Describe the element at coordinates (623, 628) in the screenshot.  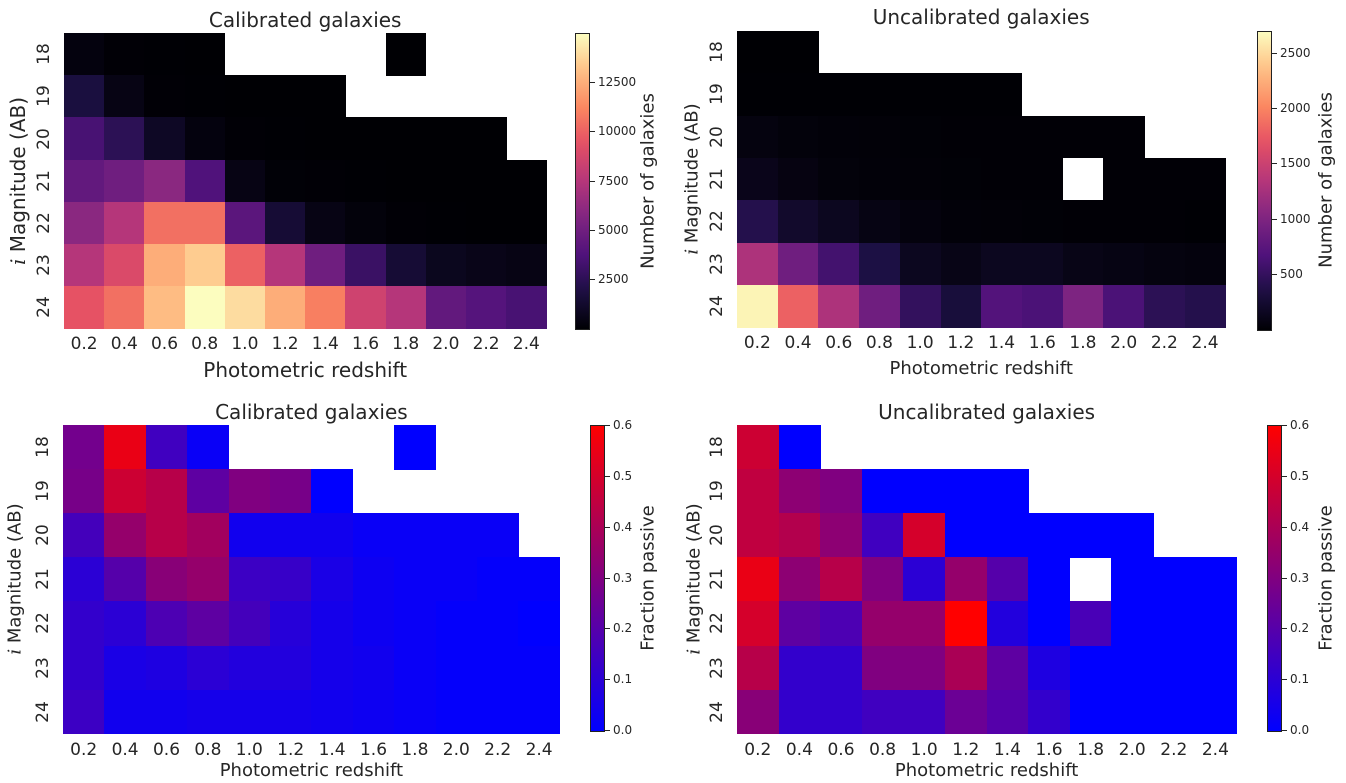
I see `colorbar-tick-label: 0.2` at that location.